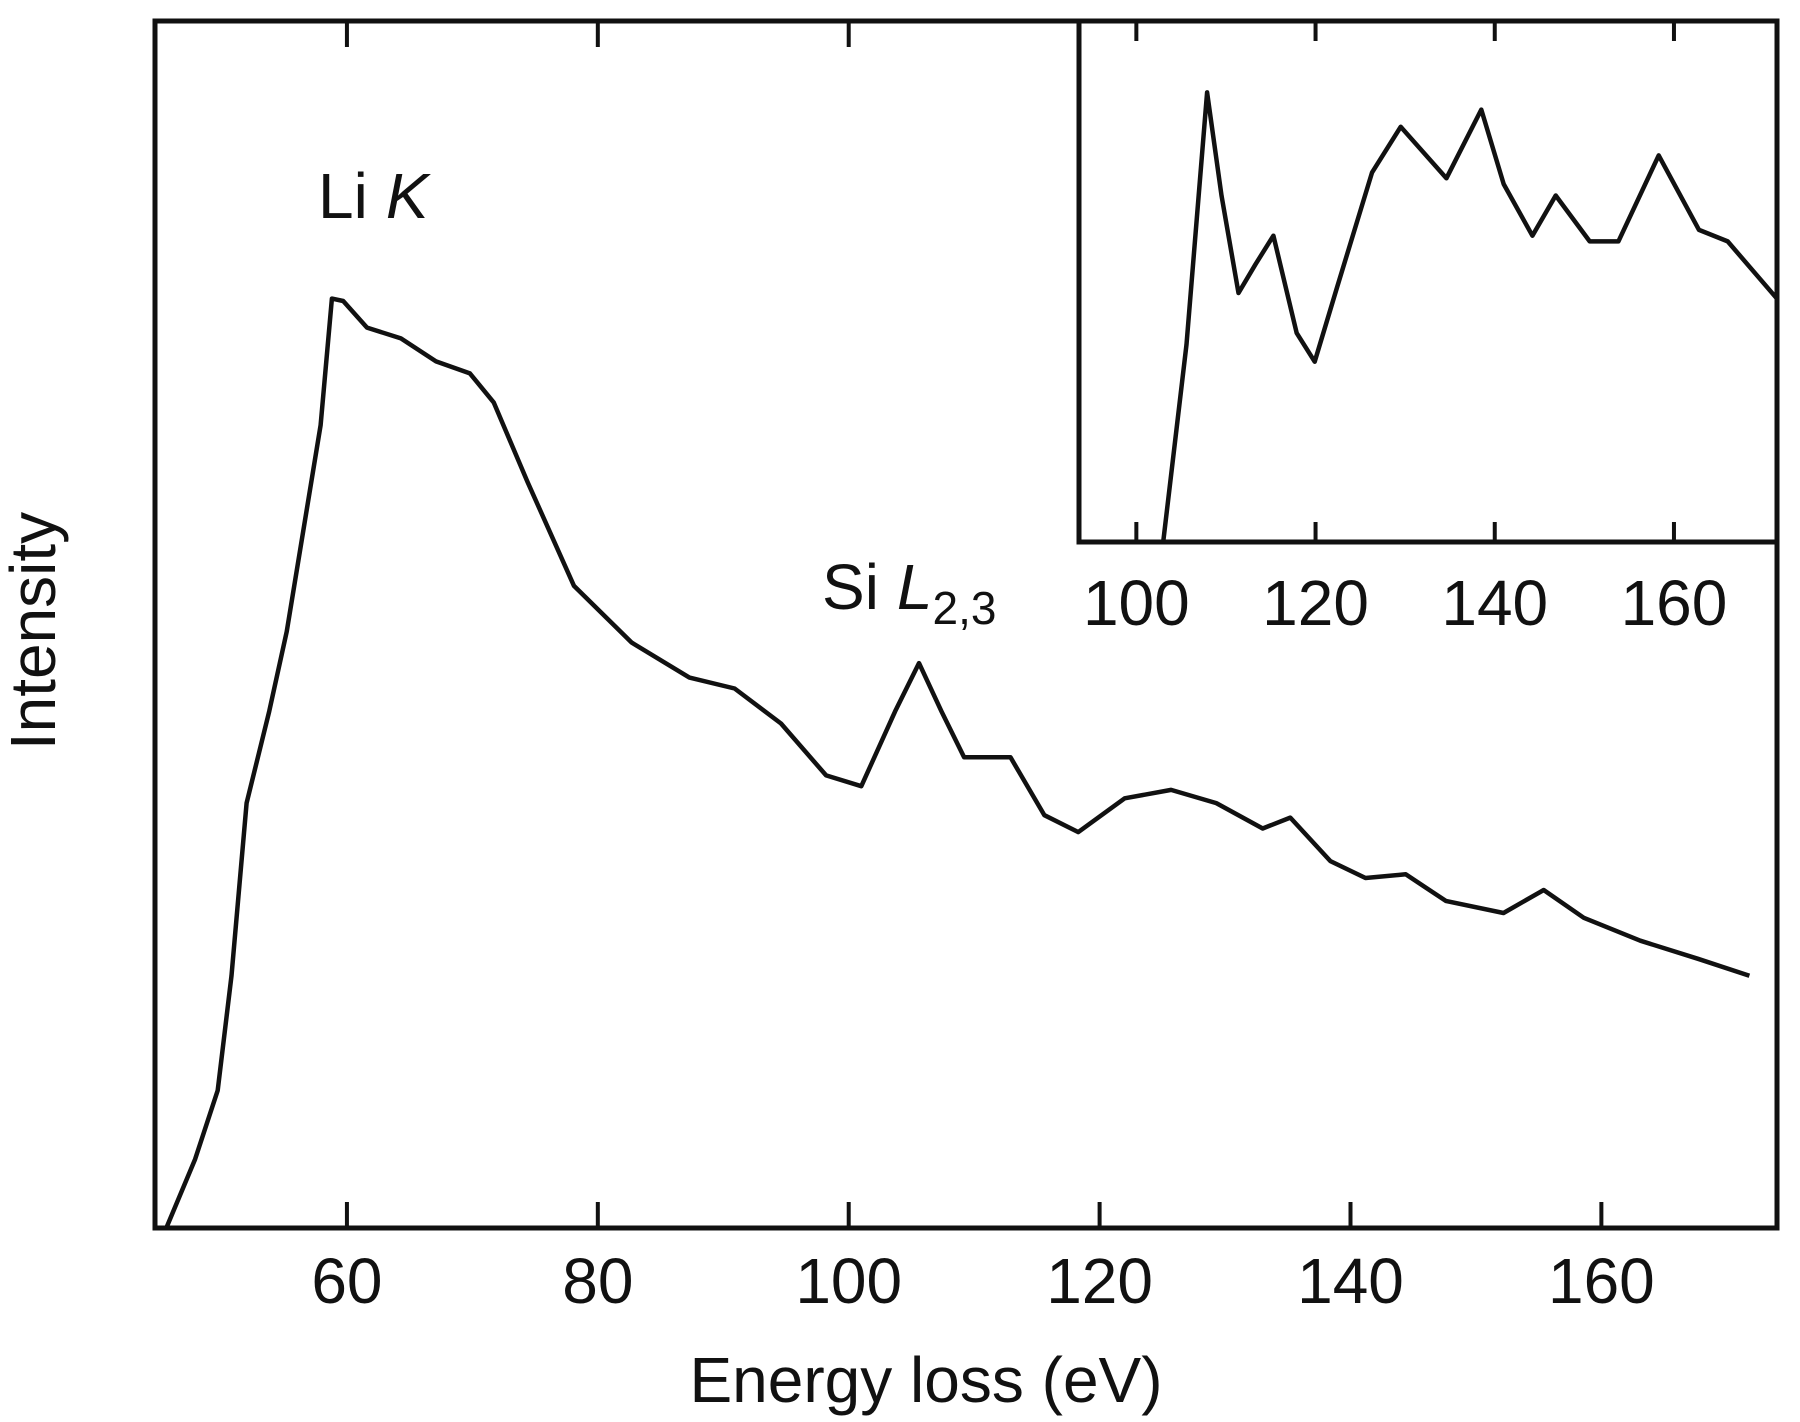 Image resolution: width=1800 pixels, height=1422 pixels. Describe the element at coordinates (965, 608) in the screenshot. I see `annotation-subscript: 2,3` at that location.